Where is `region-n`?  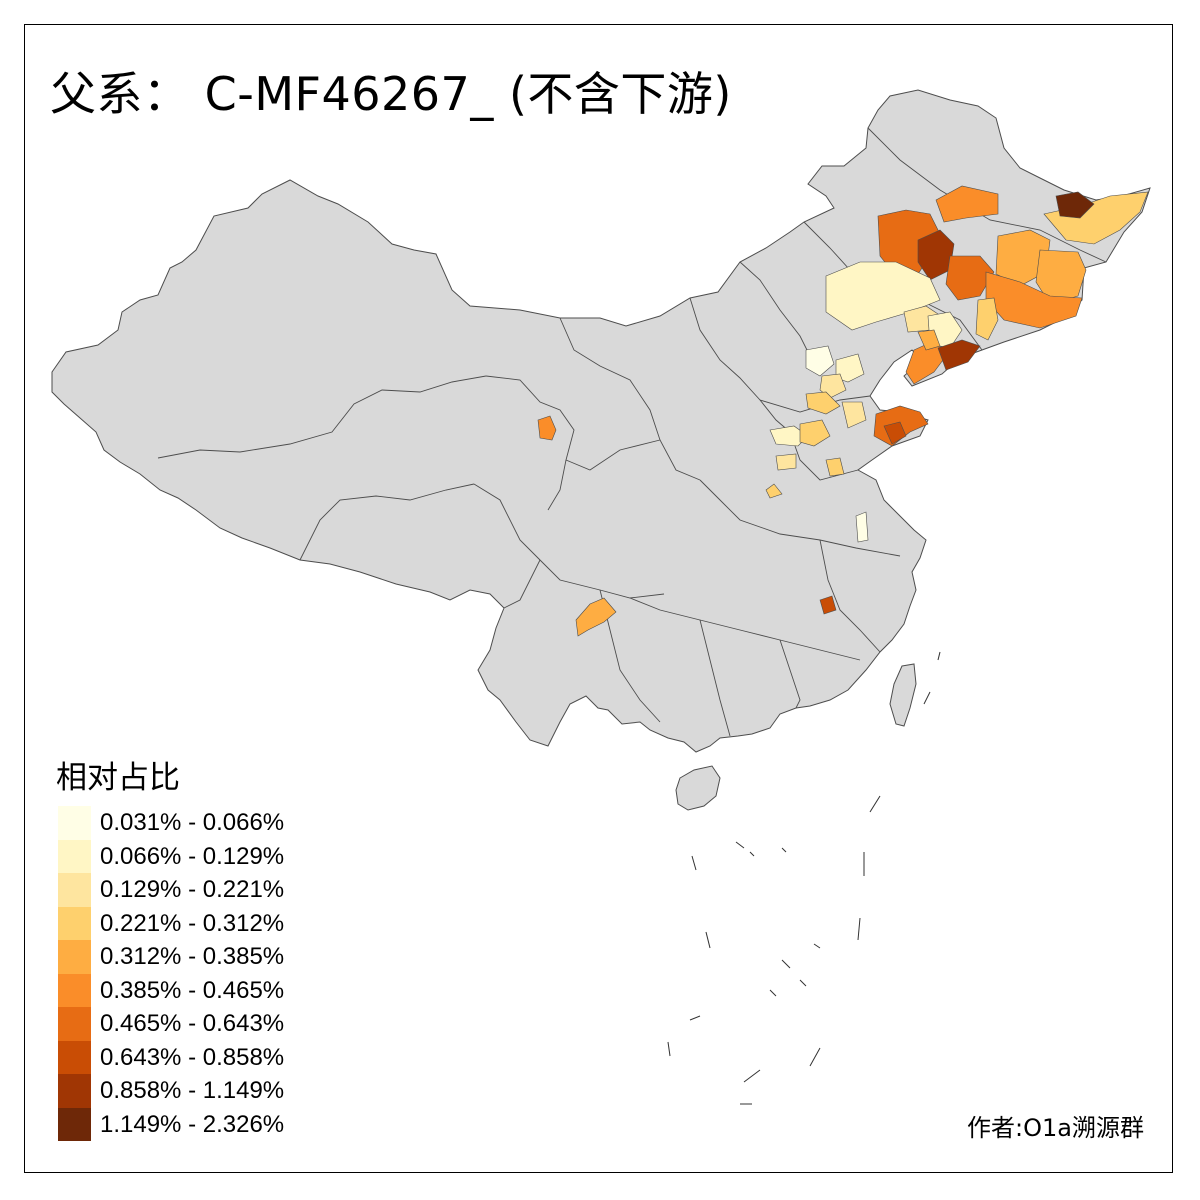
region-n is located at coordinates (823, 403).